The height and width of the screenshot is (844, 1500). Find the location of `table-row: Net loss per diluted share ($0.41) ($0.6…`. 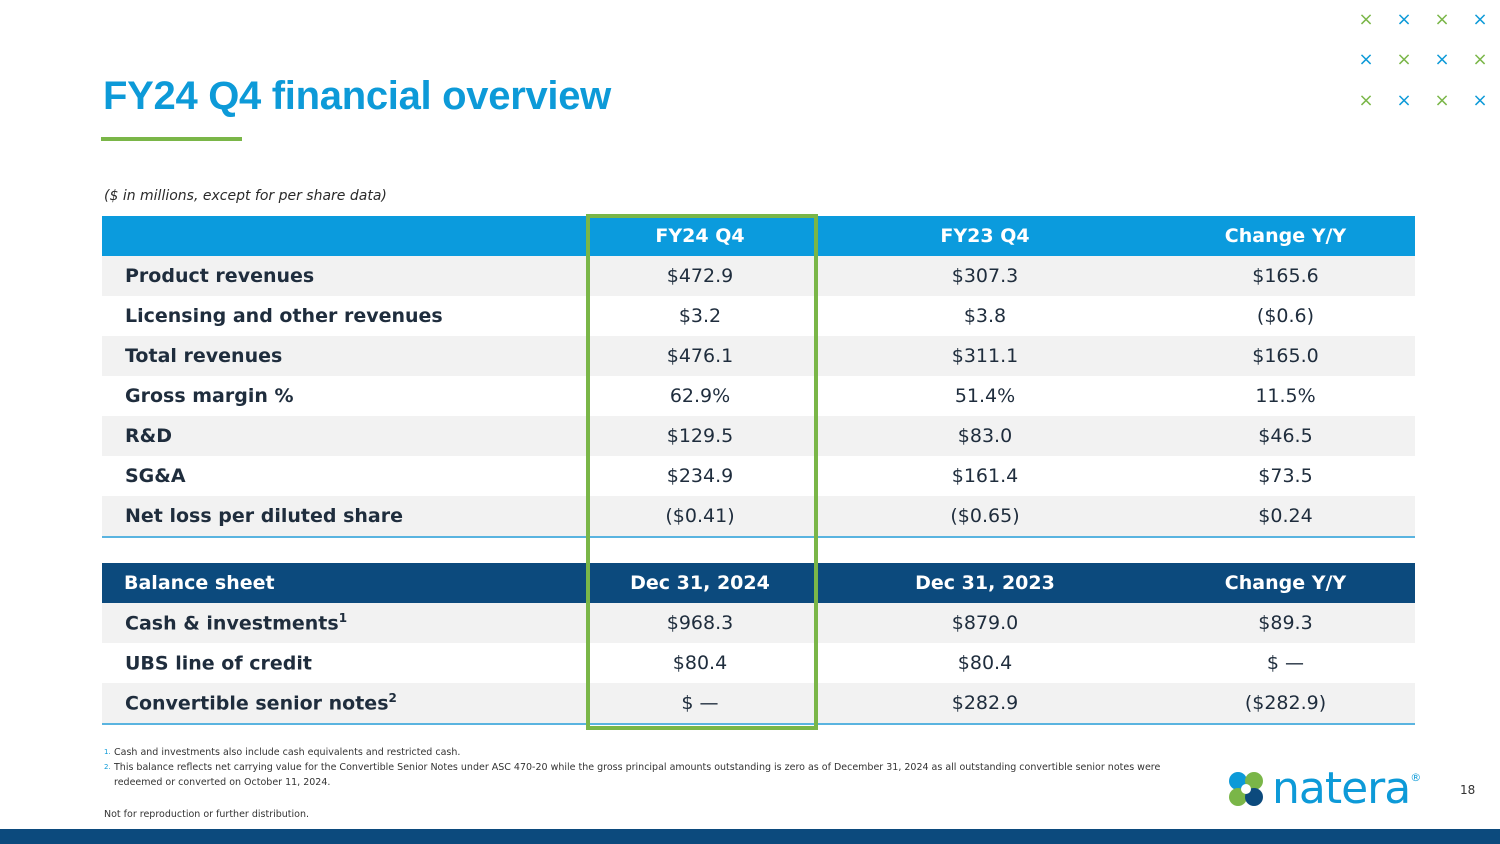

table-row: Net loss per diluted share ($0.41) ($0.6… is located at coordinates (758, 517).